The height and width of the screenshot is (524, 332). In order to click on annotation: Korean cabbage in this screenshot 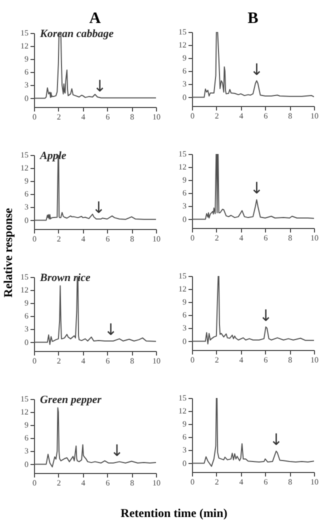, I will do `click(76, 34)`.